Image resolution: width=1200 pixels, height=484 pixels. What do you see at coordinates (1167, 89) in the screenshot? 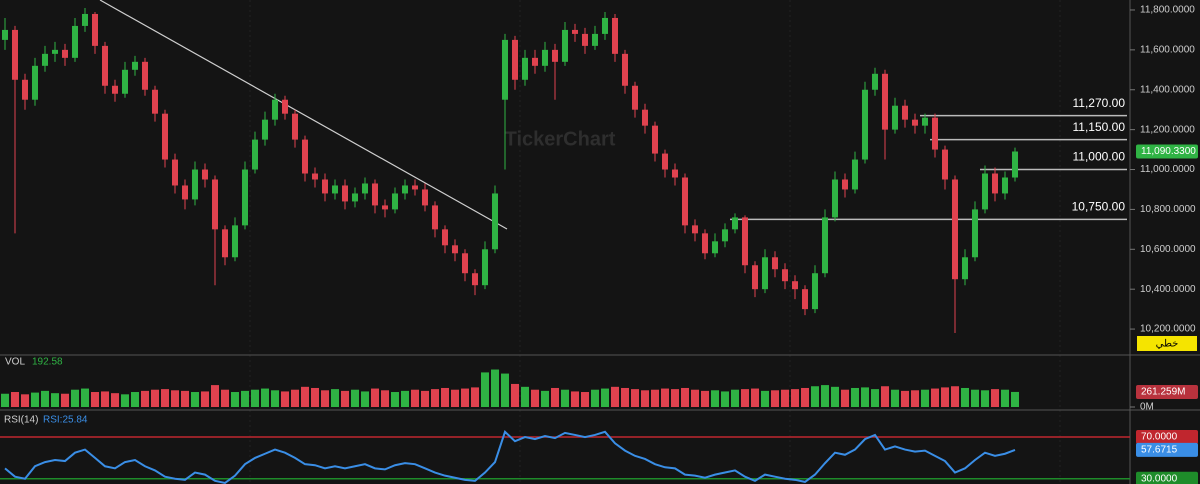
I see `y-tick-label: 11,400.0000` at bounding box center [1167, 89].